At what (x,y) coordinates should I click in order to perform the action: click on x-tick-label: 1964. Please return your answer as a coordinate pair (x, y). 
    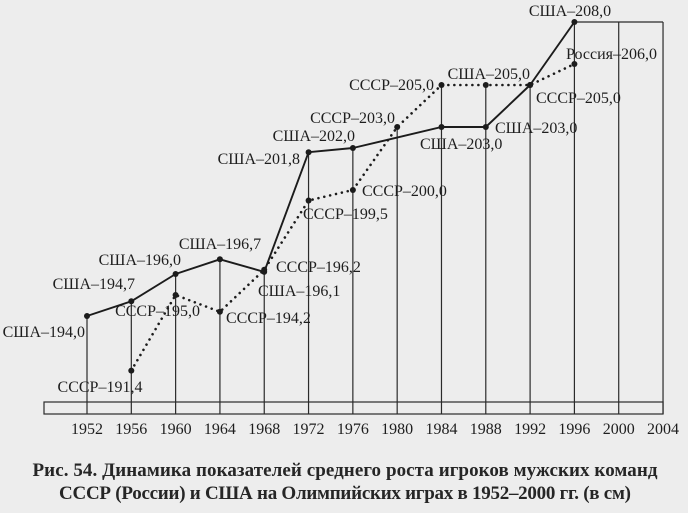
    Looking at the image, I should click on (220, 429).